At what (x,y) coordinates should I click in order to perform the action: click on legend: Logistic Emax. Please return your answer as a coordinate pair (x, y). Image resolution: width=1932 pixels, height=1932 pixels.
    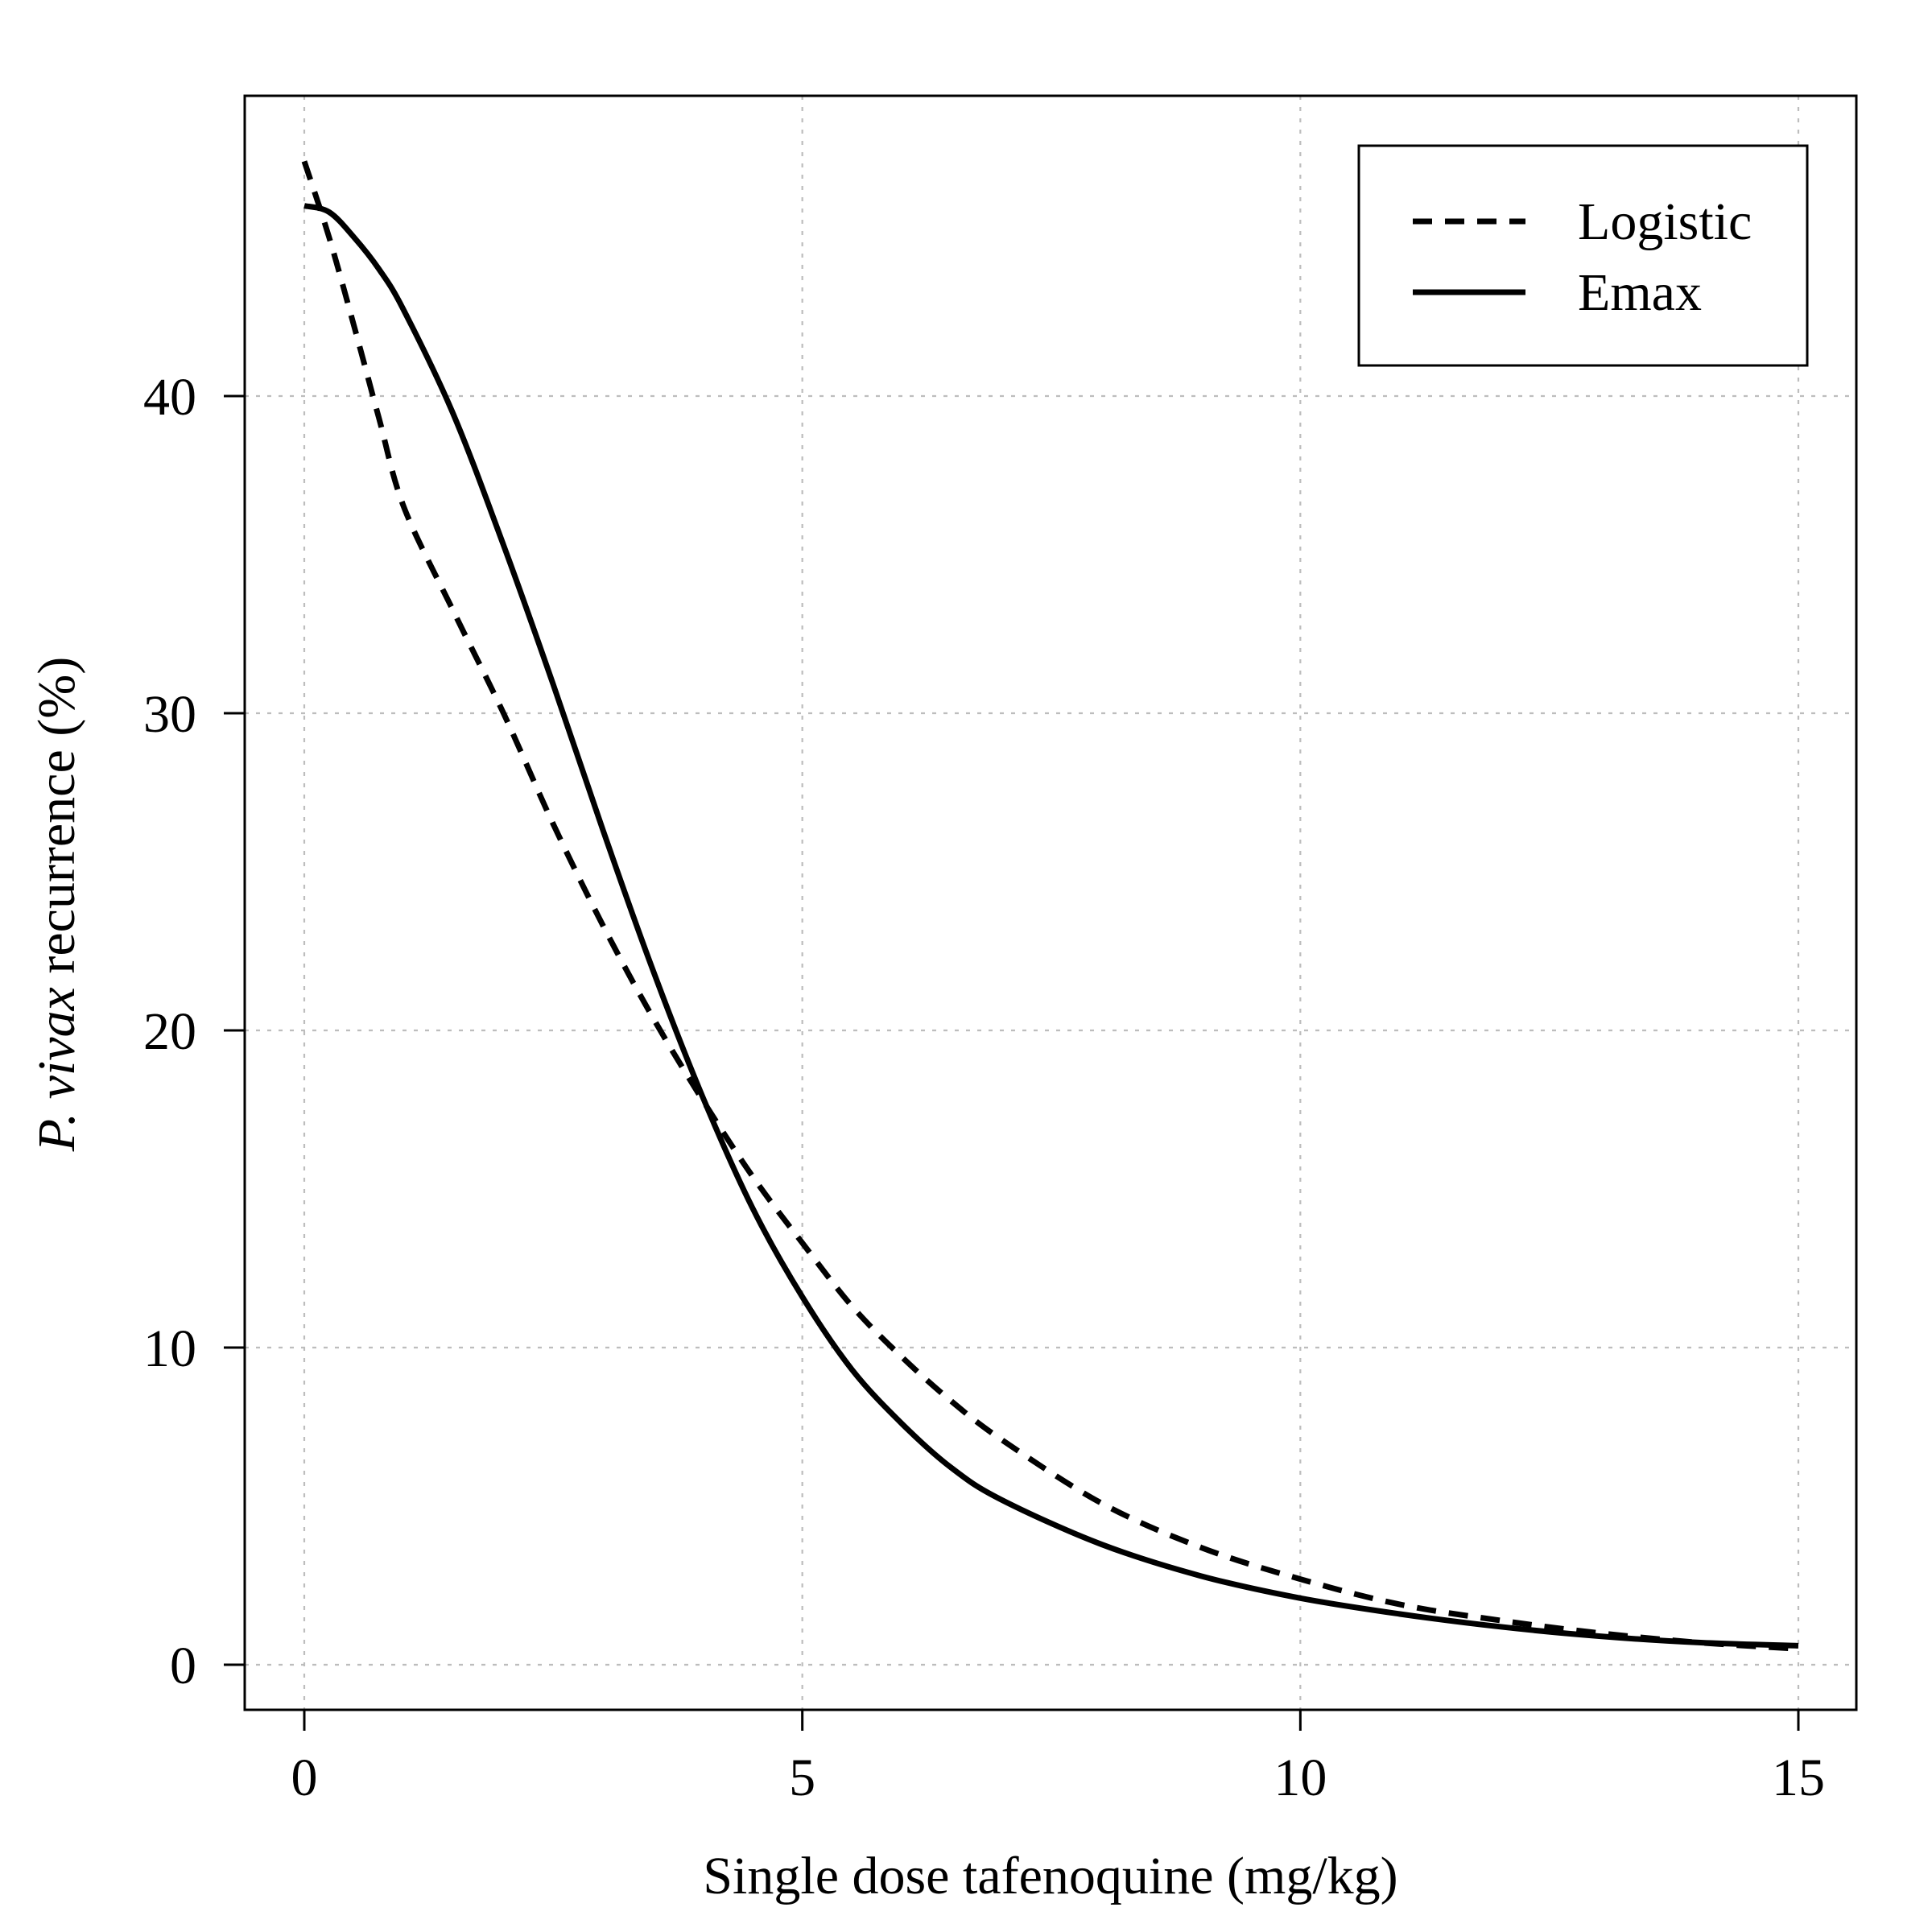
    Looking at the image, I should click on (1583, 255).